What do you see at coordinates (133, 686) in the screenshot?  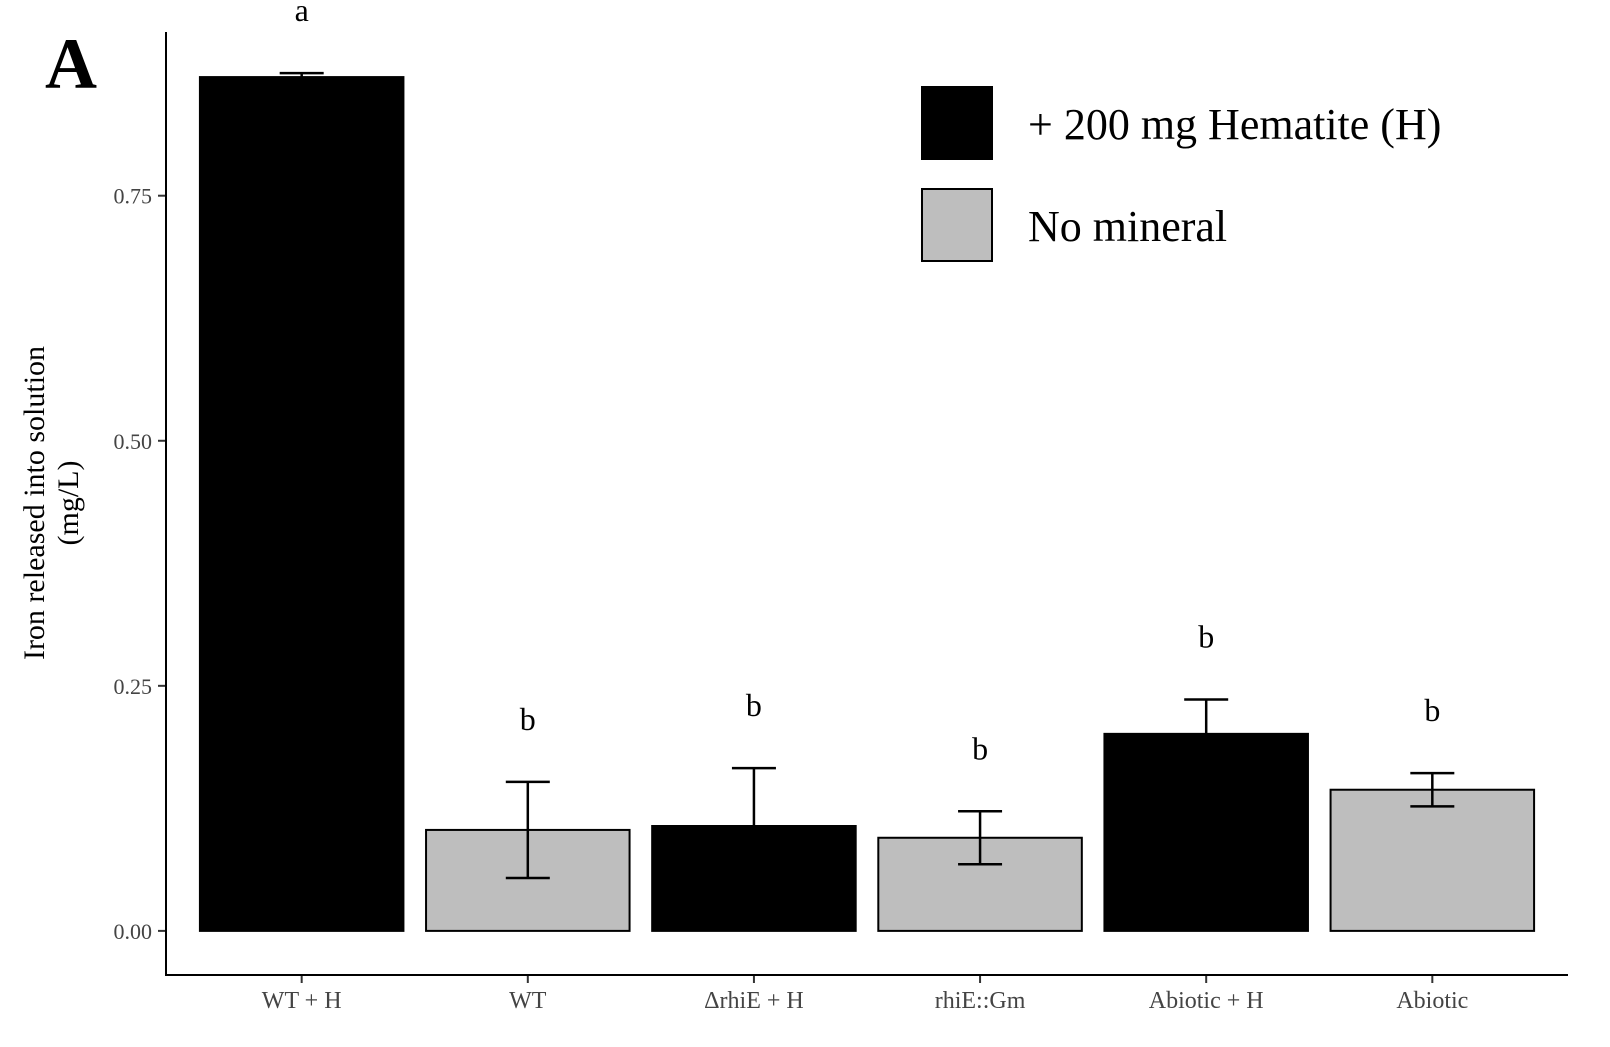 I see `y-tick-label: 0.25` at bounding box center [133, 686].